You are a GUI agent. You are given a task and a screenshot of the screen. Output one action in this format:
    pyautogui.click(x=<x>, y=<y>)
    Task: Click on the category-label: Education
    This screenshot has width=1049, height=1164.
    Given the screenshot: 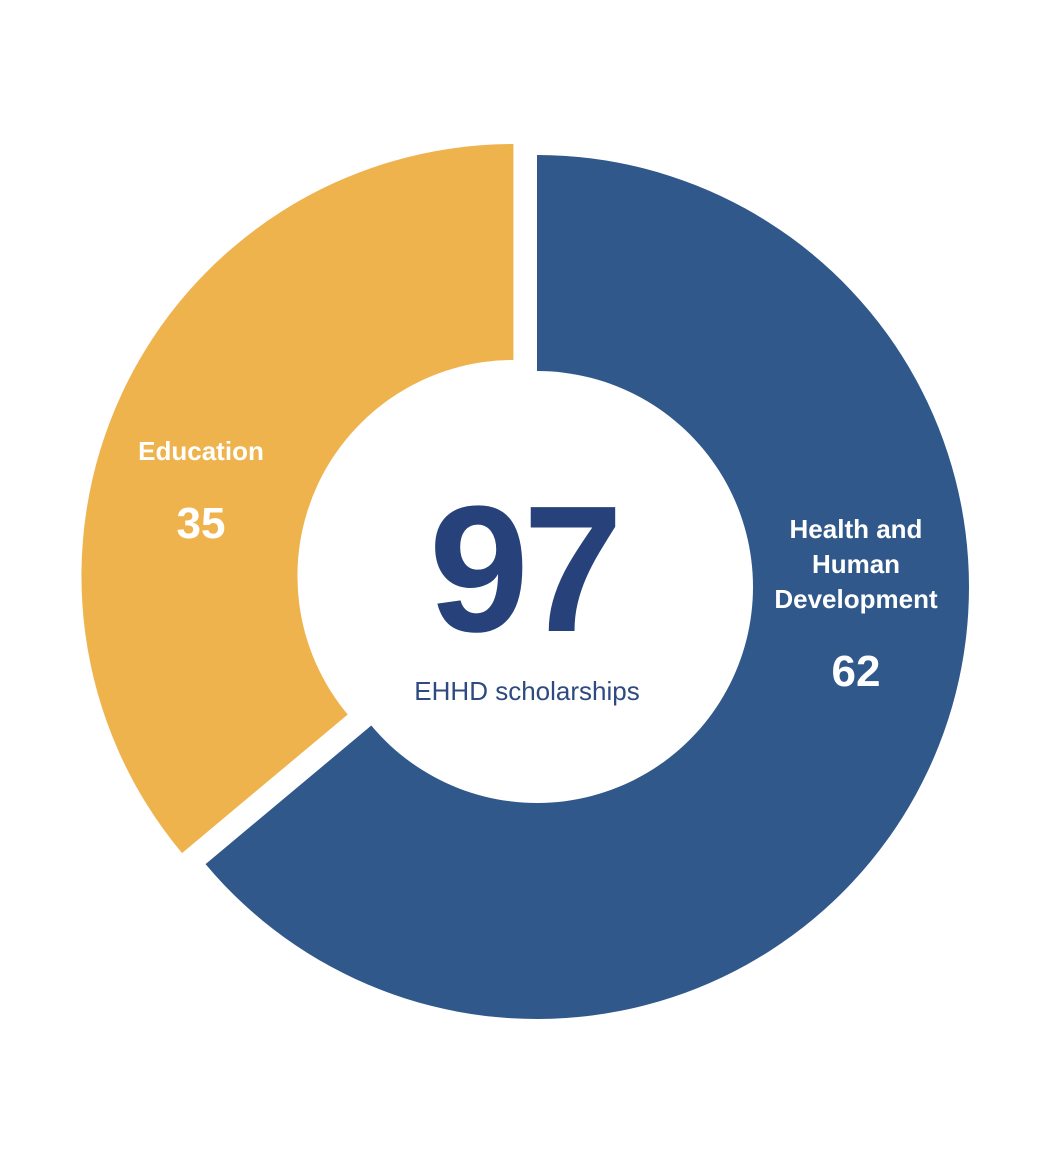 What is the action you would take?
    pyautogui.click(x=201, y=451)
    